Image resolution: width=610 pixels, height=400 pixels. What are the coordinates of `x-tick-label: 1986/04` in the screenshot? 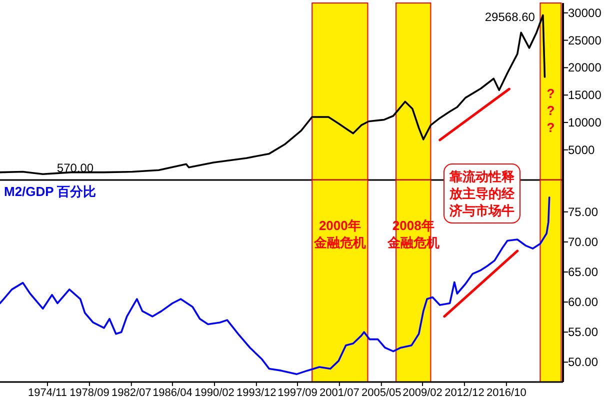 It's located at (172, 393).